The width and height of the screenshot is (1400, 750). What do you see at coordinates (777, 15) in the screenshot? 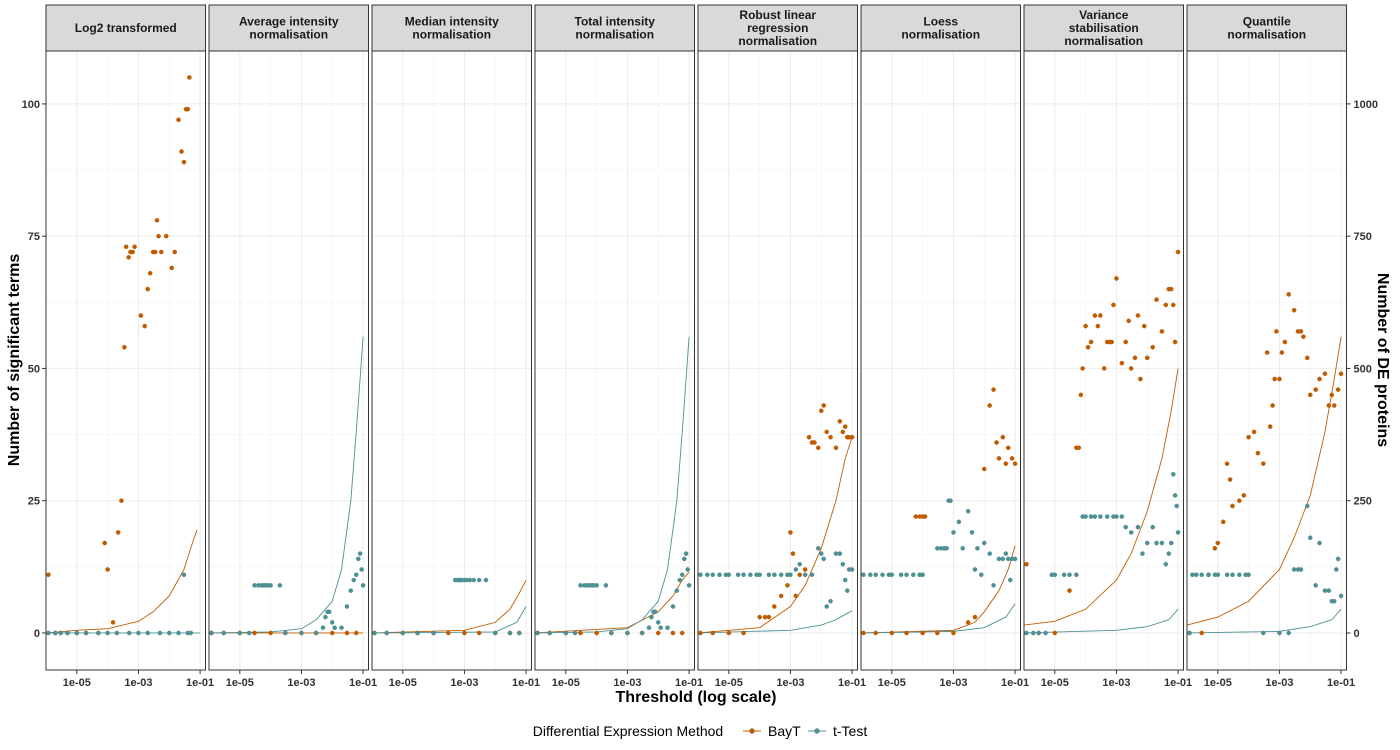
I see `facet-title-line: Robust linear` at bounding box center [777, 15].